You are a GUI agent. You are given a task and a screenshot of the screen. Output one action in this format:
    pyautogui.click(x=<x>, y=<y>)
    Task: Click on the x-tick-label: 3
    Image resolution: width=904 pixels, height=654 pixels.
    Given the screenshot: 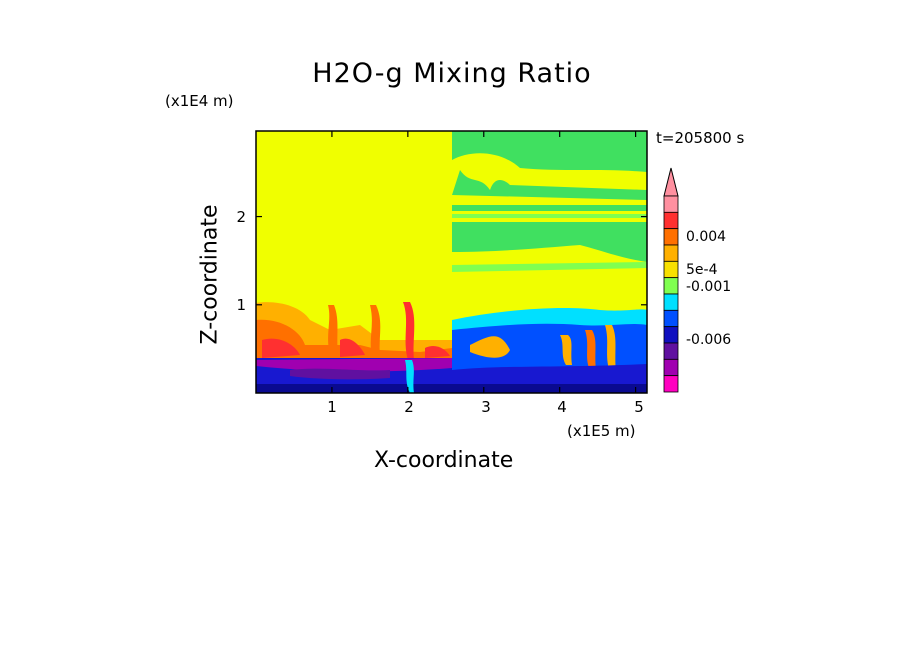 What is the action you would take?
    pyautogui.click(x=486, y=407)
    